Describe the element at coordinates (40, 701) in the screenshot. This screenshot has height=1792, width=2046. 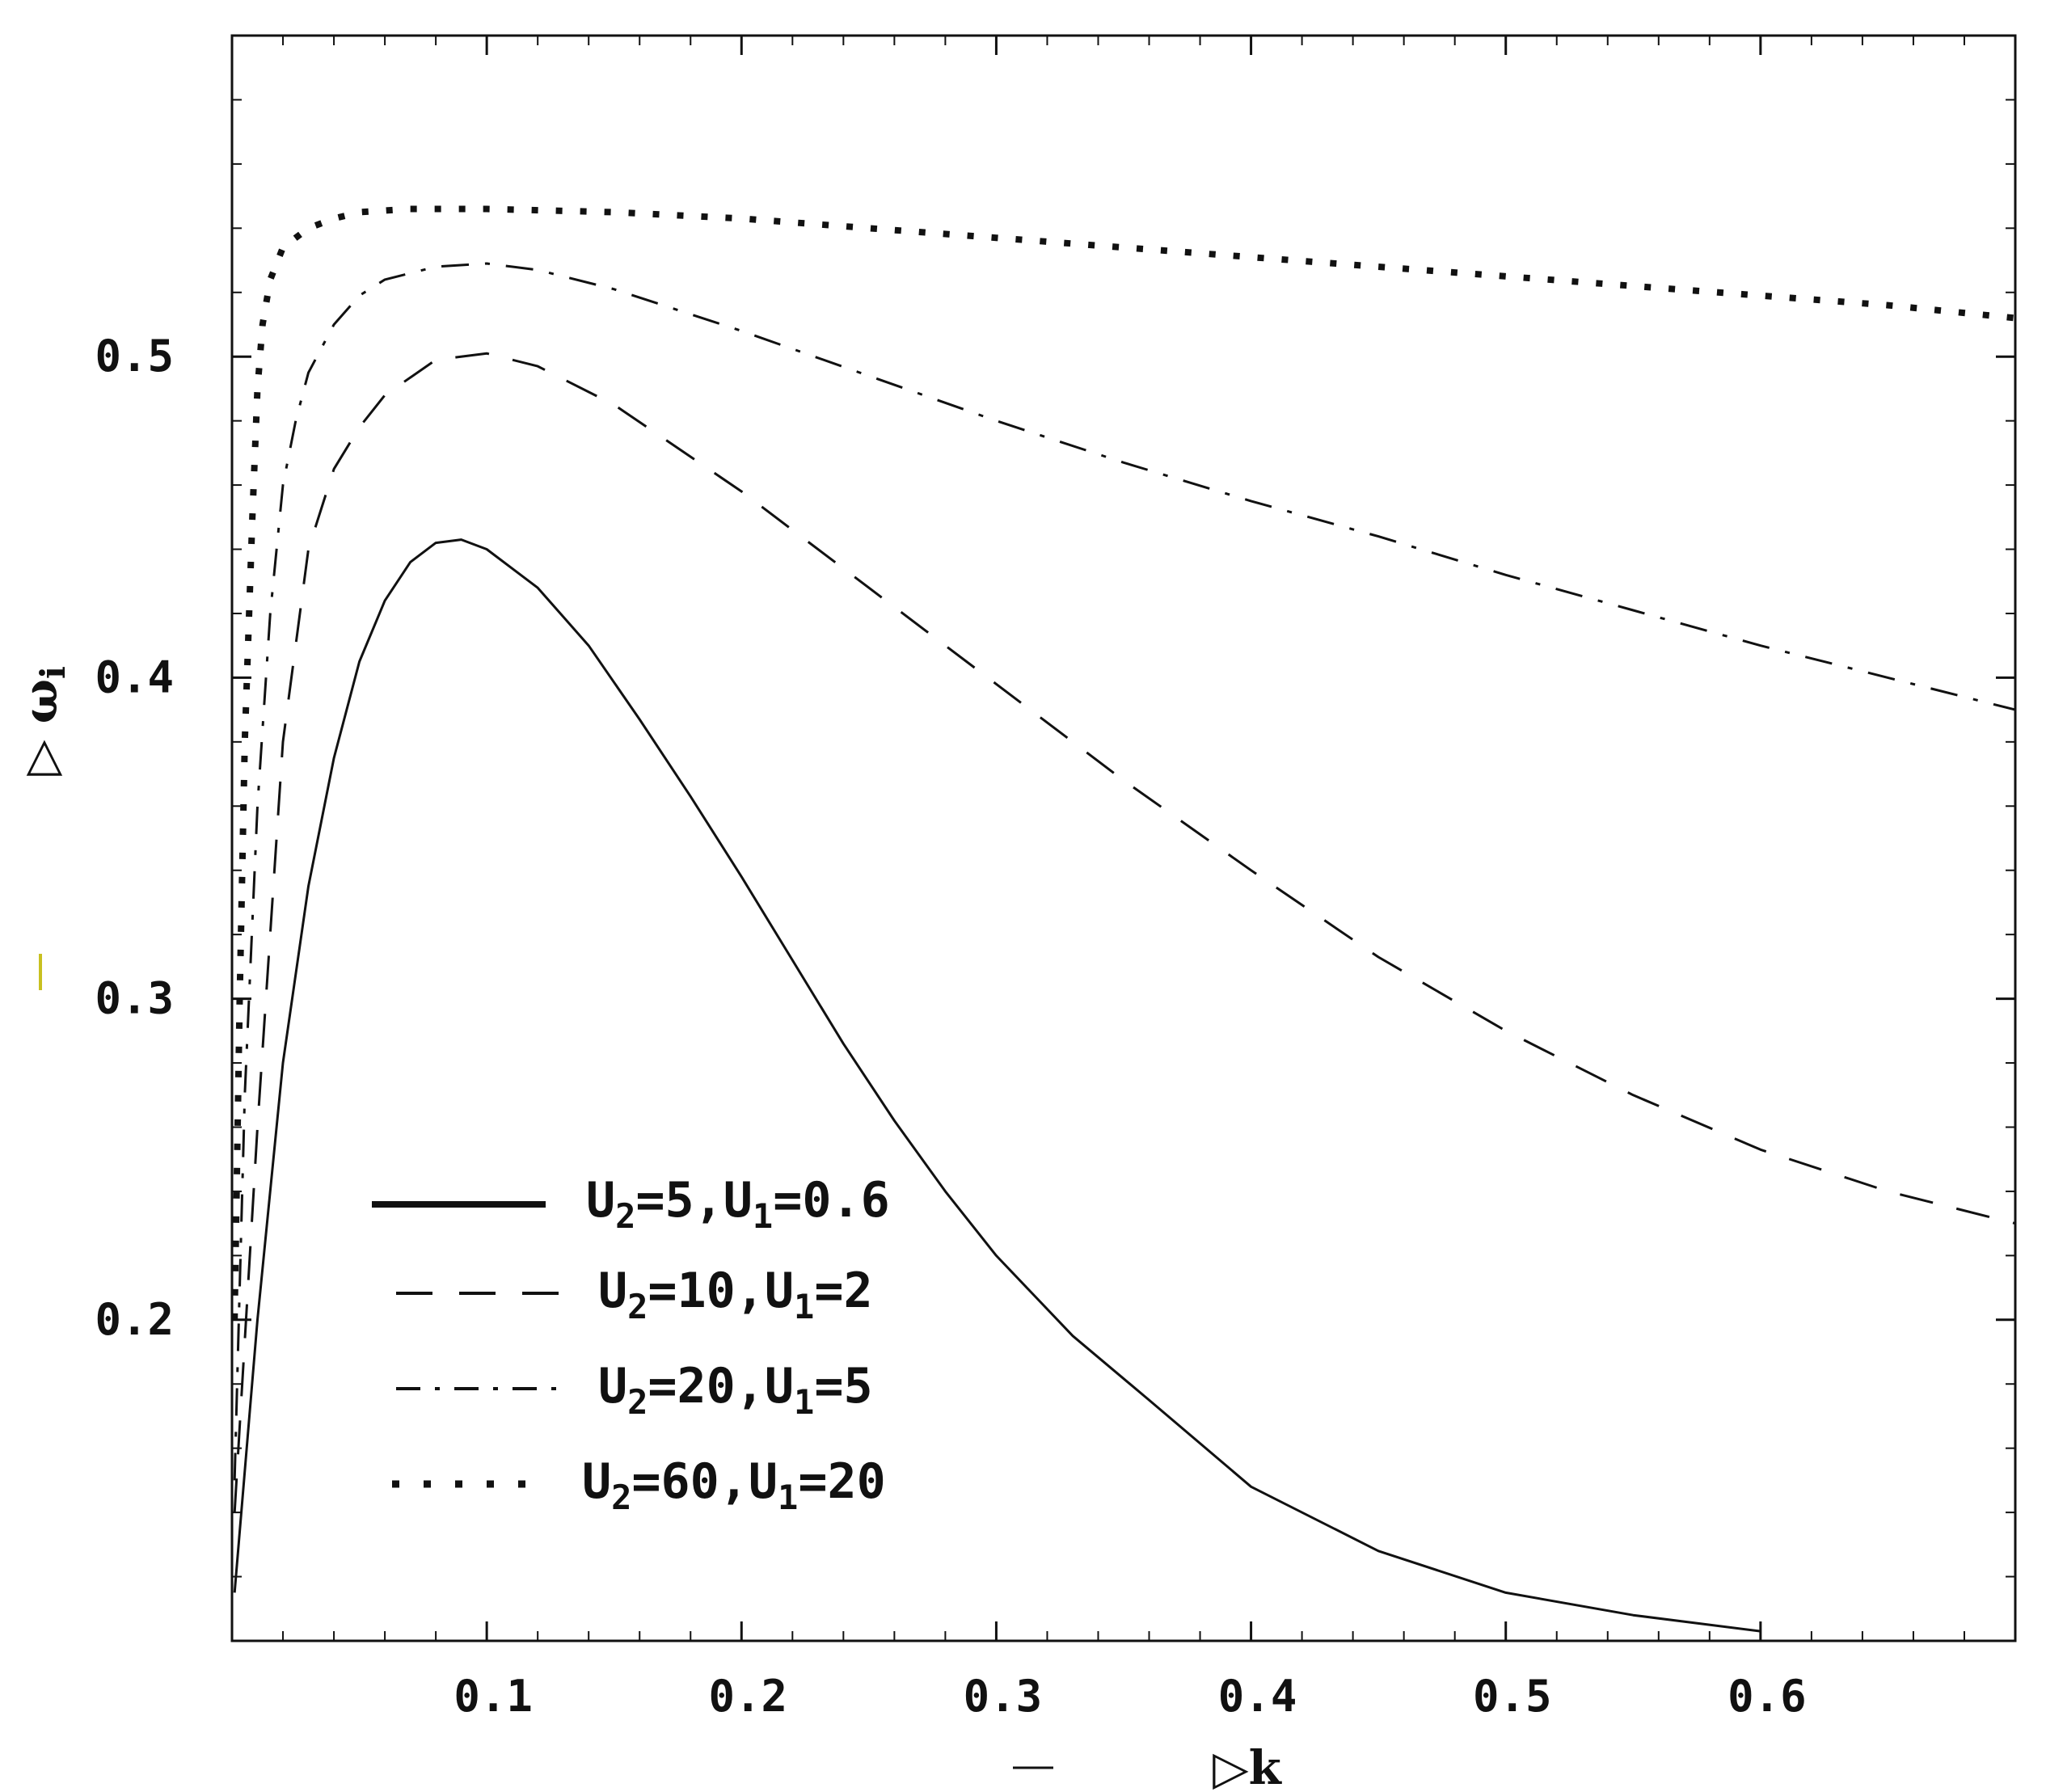
I see `y-axis-label: ω` at that location.